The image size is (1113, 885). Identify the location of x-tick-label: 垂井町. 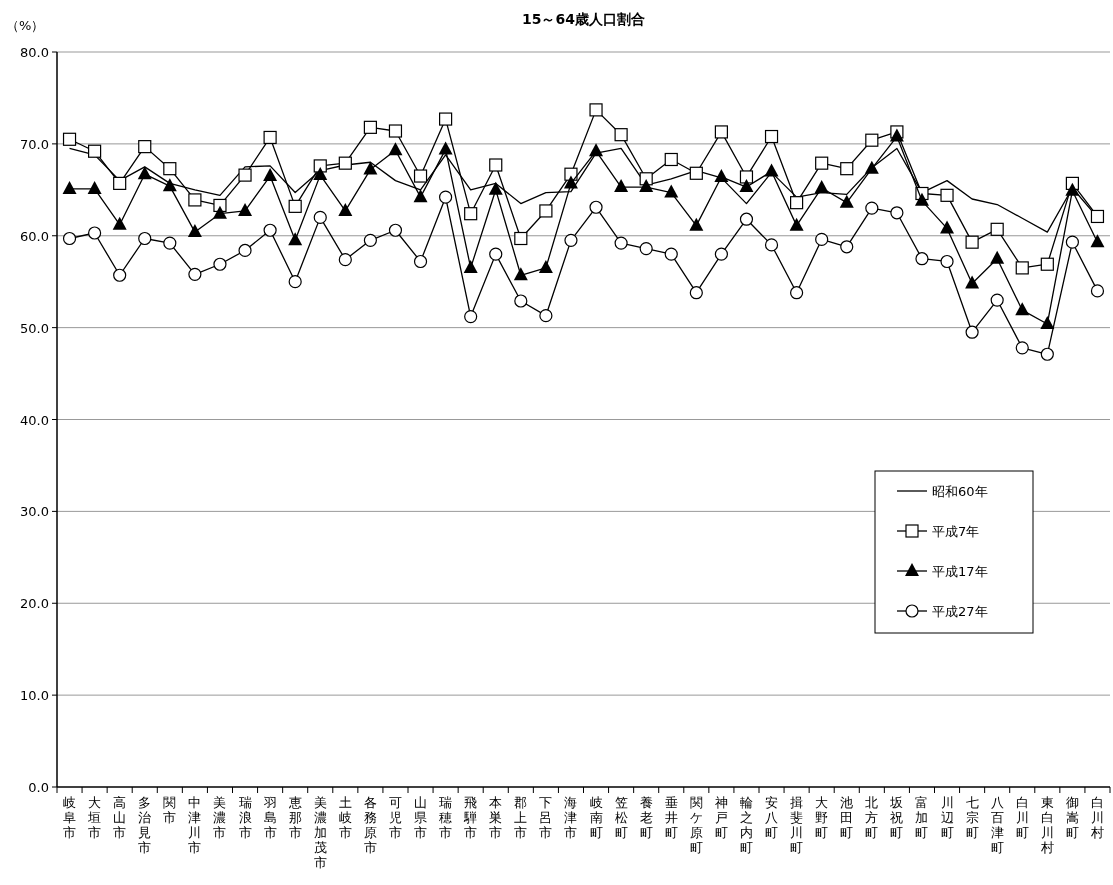
(671, 817).